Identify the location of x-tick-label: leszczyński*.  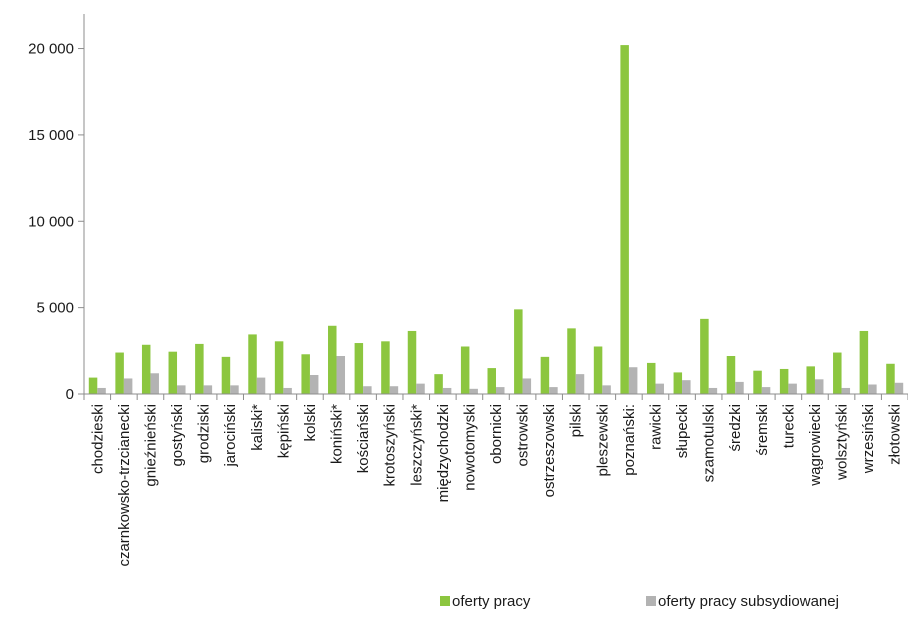
(416, 445).